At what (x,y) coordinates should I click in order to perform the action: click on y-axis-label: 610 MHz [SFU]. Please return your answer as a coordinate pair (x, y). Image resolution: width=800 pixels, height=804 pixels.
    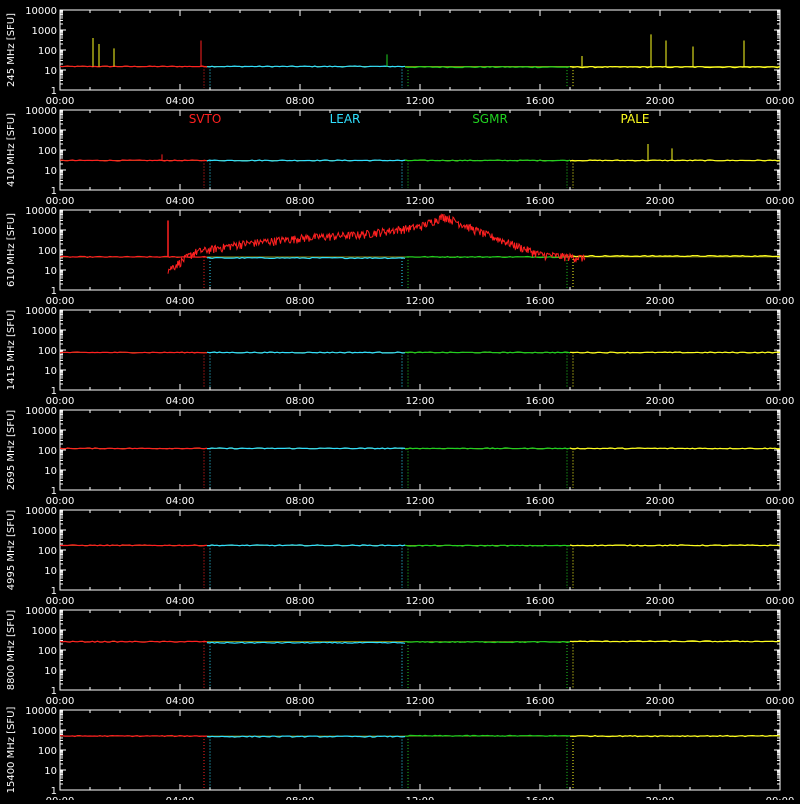
    Looking at the image, I should click on (11, 250).